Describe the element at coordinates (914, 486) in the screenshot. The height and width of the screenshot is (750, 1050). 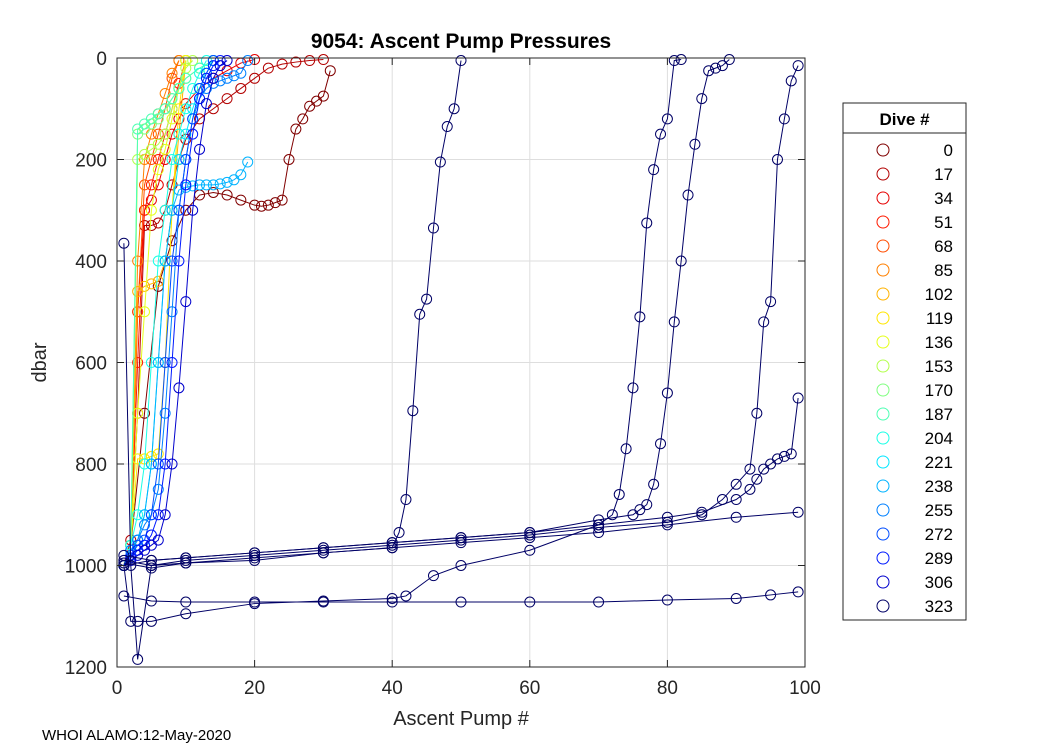
I see `legend-item: 238` at that location.